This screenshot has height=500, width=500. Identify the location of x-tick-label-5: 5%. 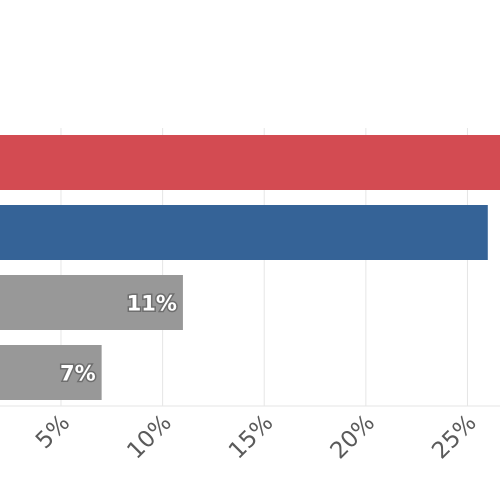
(53, 432).